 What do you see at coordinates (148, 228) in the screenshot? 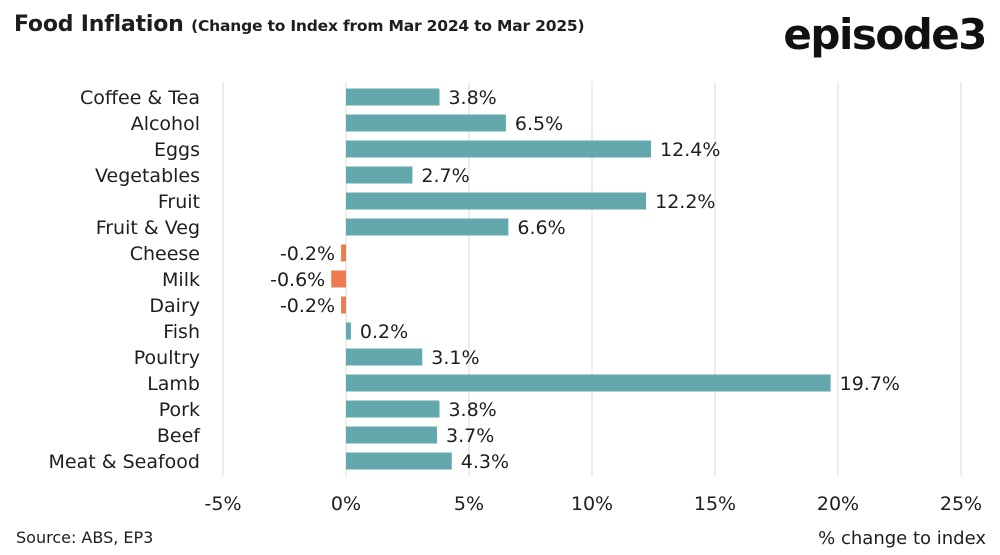
I see `category-label: Fruit & Veg` at bounding box center [148, 228].